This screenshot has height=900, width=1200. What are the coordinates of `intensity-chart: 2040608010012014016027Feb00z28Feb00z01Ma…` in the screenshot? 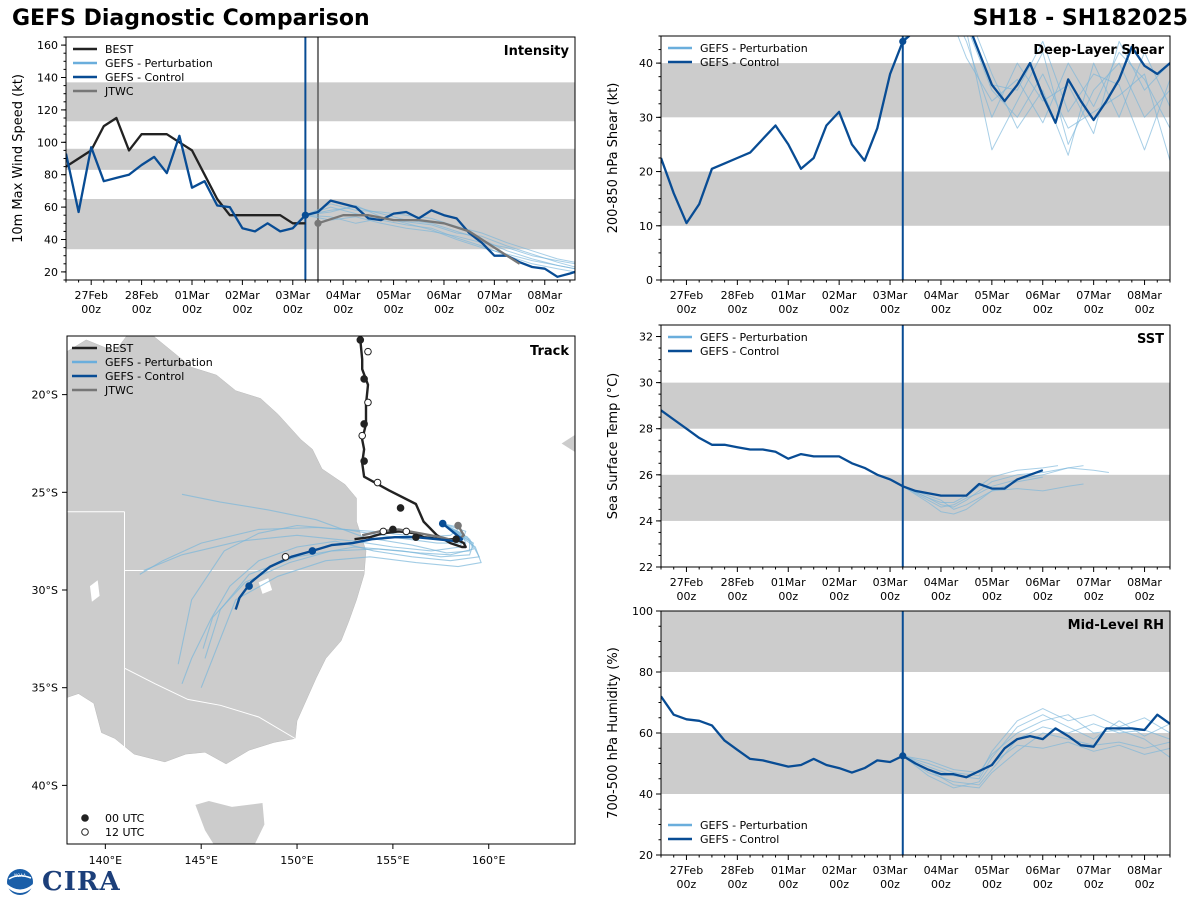 It's located at (293, 176).